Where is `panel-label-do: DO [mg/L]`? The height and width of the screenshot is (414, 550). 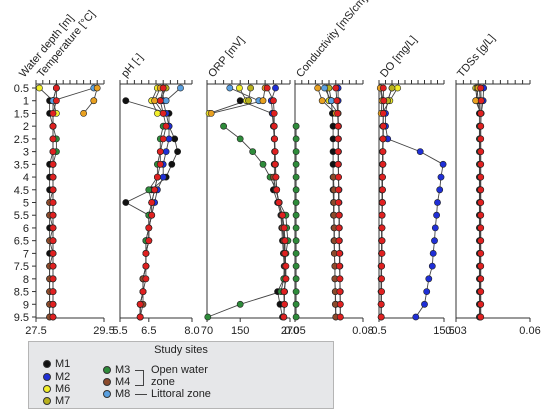
panel-label-do: DO [mg/L] is located at coordinates (398, 57).